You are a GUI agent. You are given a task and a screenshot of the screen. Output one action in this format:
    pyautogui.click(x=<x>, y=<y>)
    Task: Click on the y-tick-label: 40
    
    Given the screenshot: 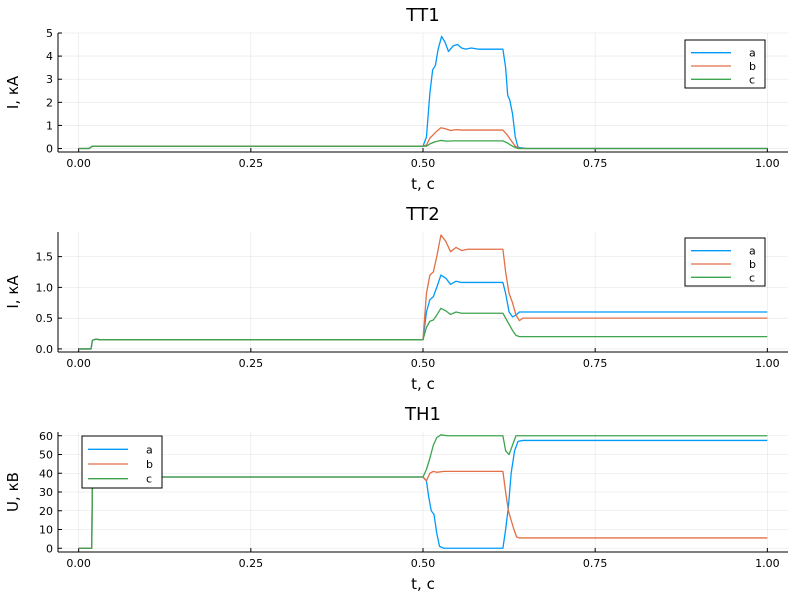 What is the action you would take?
    pyautogui.click(x=46, y=473)
    